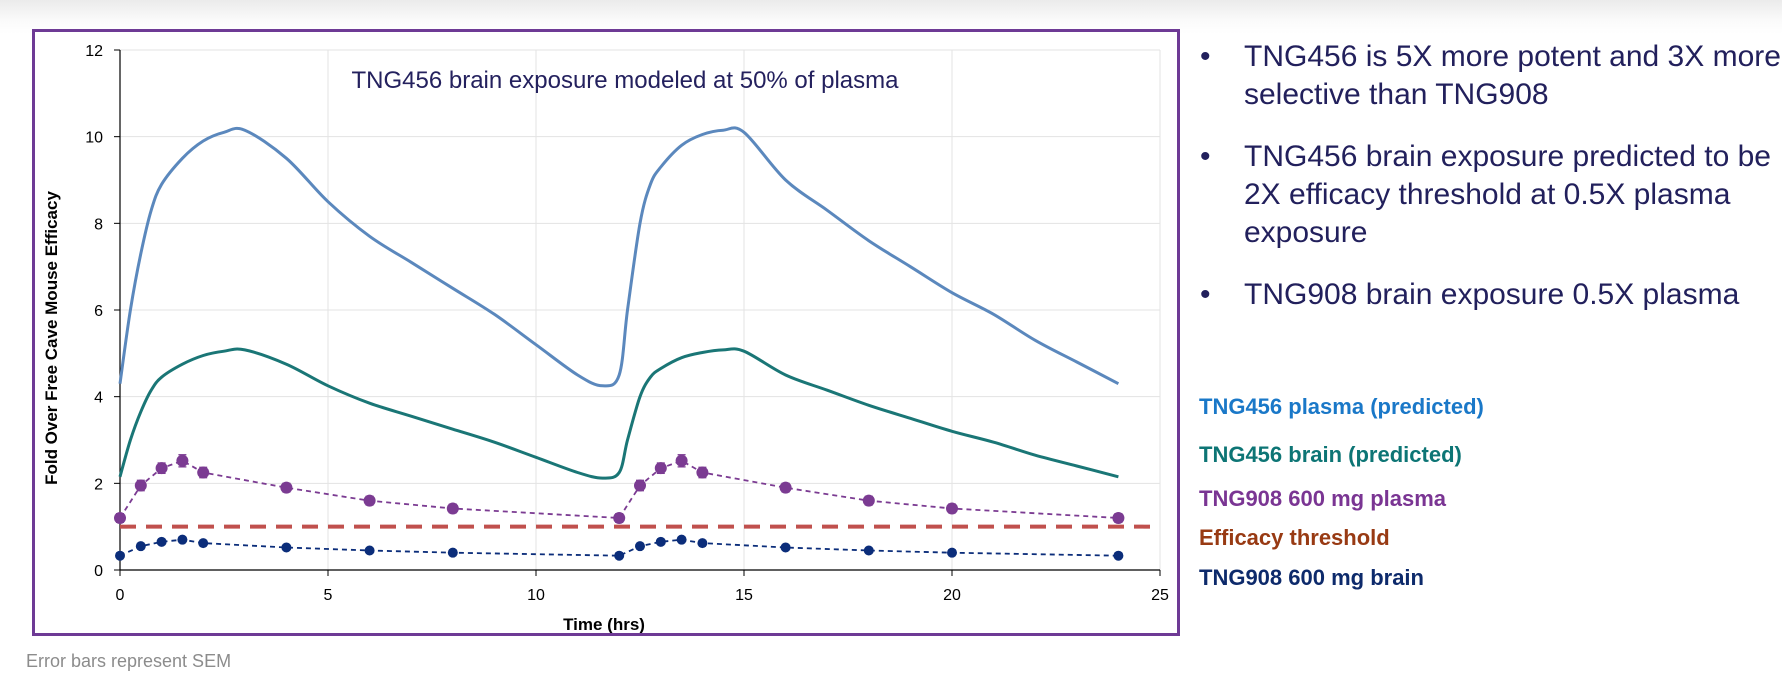 The height and width of the screenshot is (683, 1782). Describe the element at coordinates (1311, 577) in the screenshot. I see `legend-item-tng908-brain: TNG908 600 mg brain` at that location.